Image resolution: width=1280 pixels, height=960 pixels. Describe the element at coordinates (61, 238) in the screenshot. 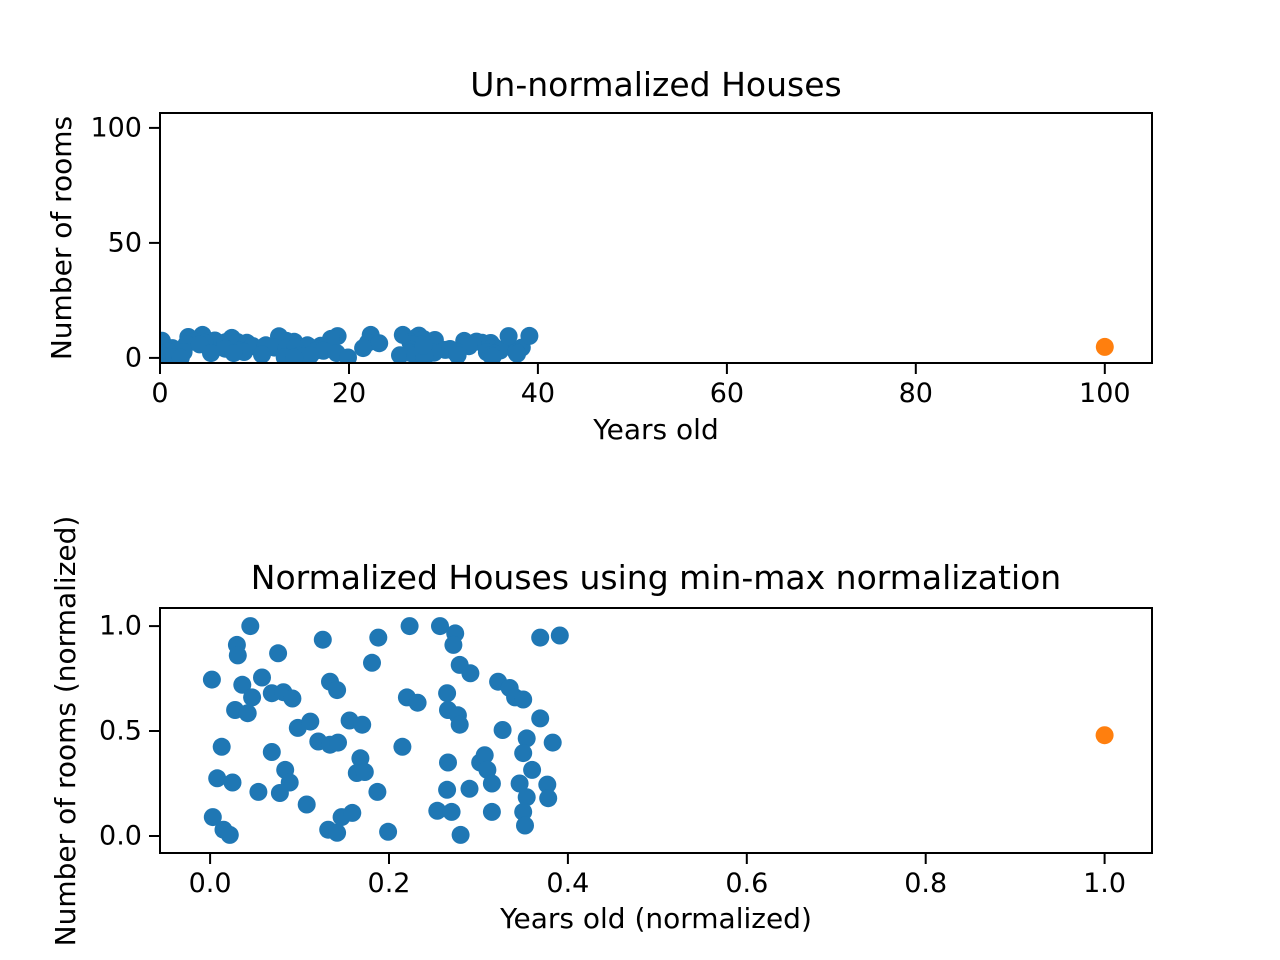

I see `y-axis-label-unnormalized: Number of rooms` at that location.